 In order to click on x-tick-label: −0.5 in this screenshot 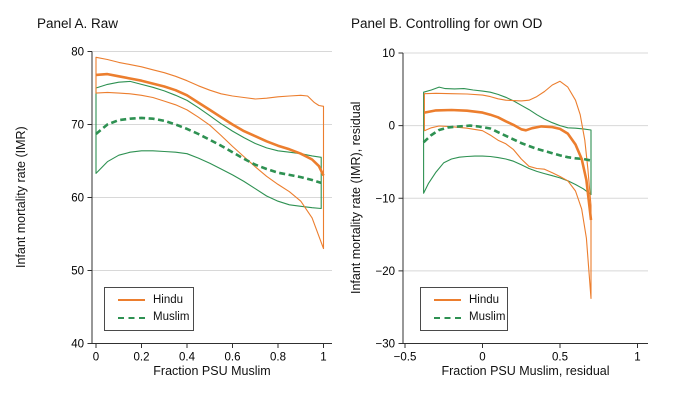, I will do `click(405, 358)`.